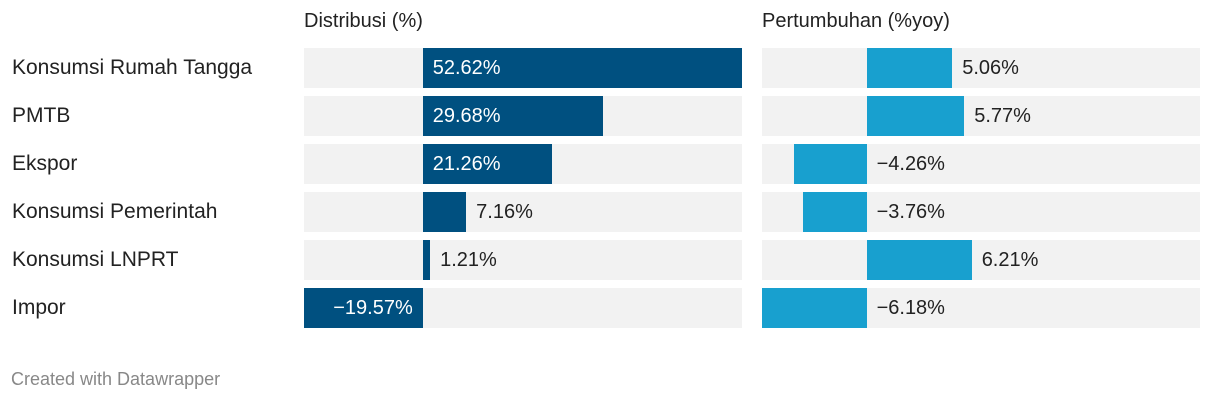 The image size is (1220, 404). I want to click on dist-value-label: 52.62%, so click(466, 68).